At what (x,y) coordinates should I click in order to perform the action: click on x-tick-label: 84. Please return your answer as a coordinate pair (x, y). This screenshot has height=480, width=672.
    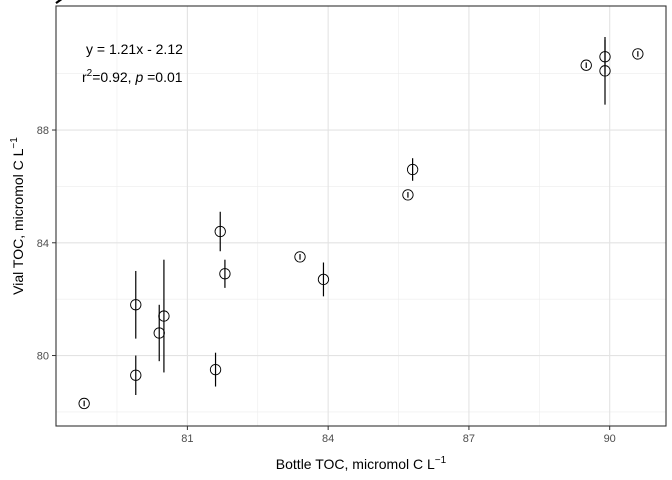
    Looking at the image, I should click on (328, 439).